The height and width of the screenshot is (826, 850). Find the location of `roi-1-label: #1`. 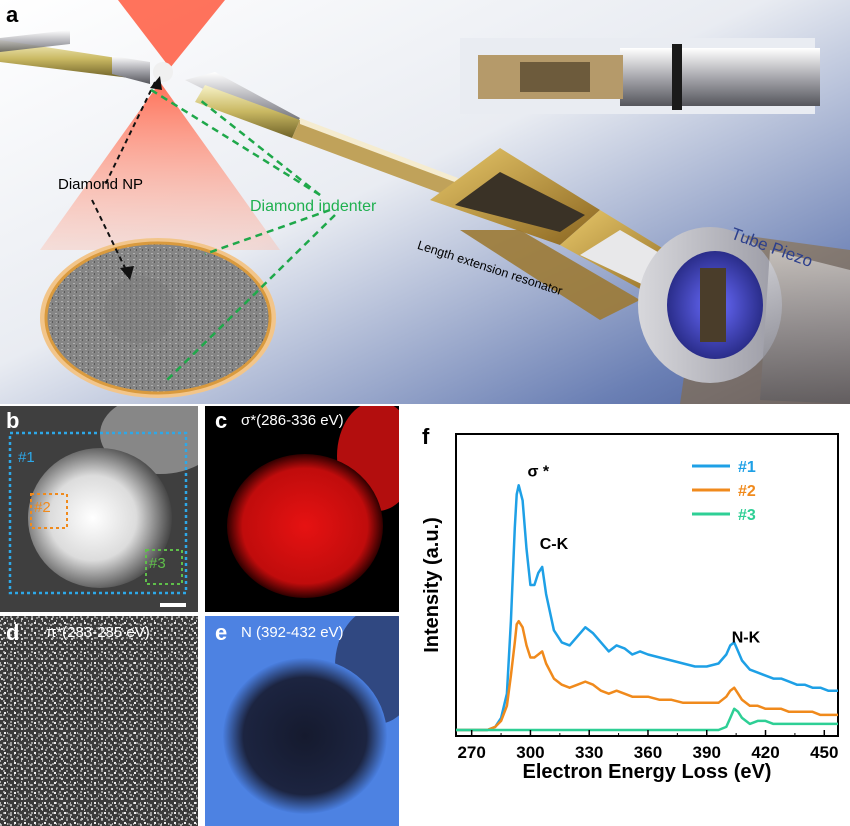

roi-1-label: #1 is located at coordinates (26, 457).